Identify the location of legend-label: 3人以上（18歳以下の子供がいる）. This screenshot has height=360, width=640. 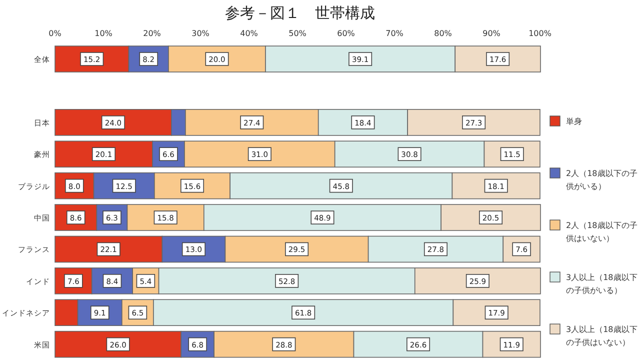
(602, 284).